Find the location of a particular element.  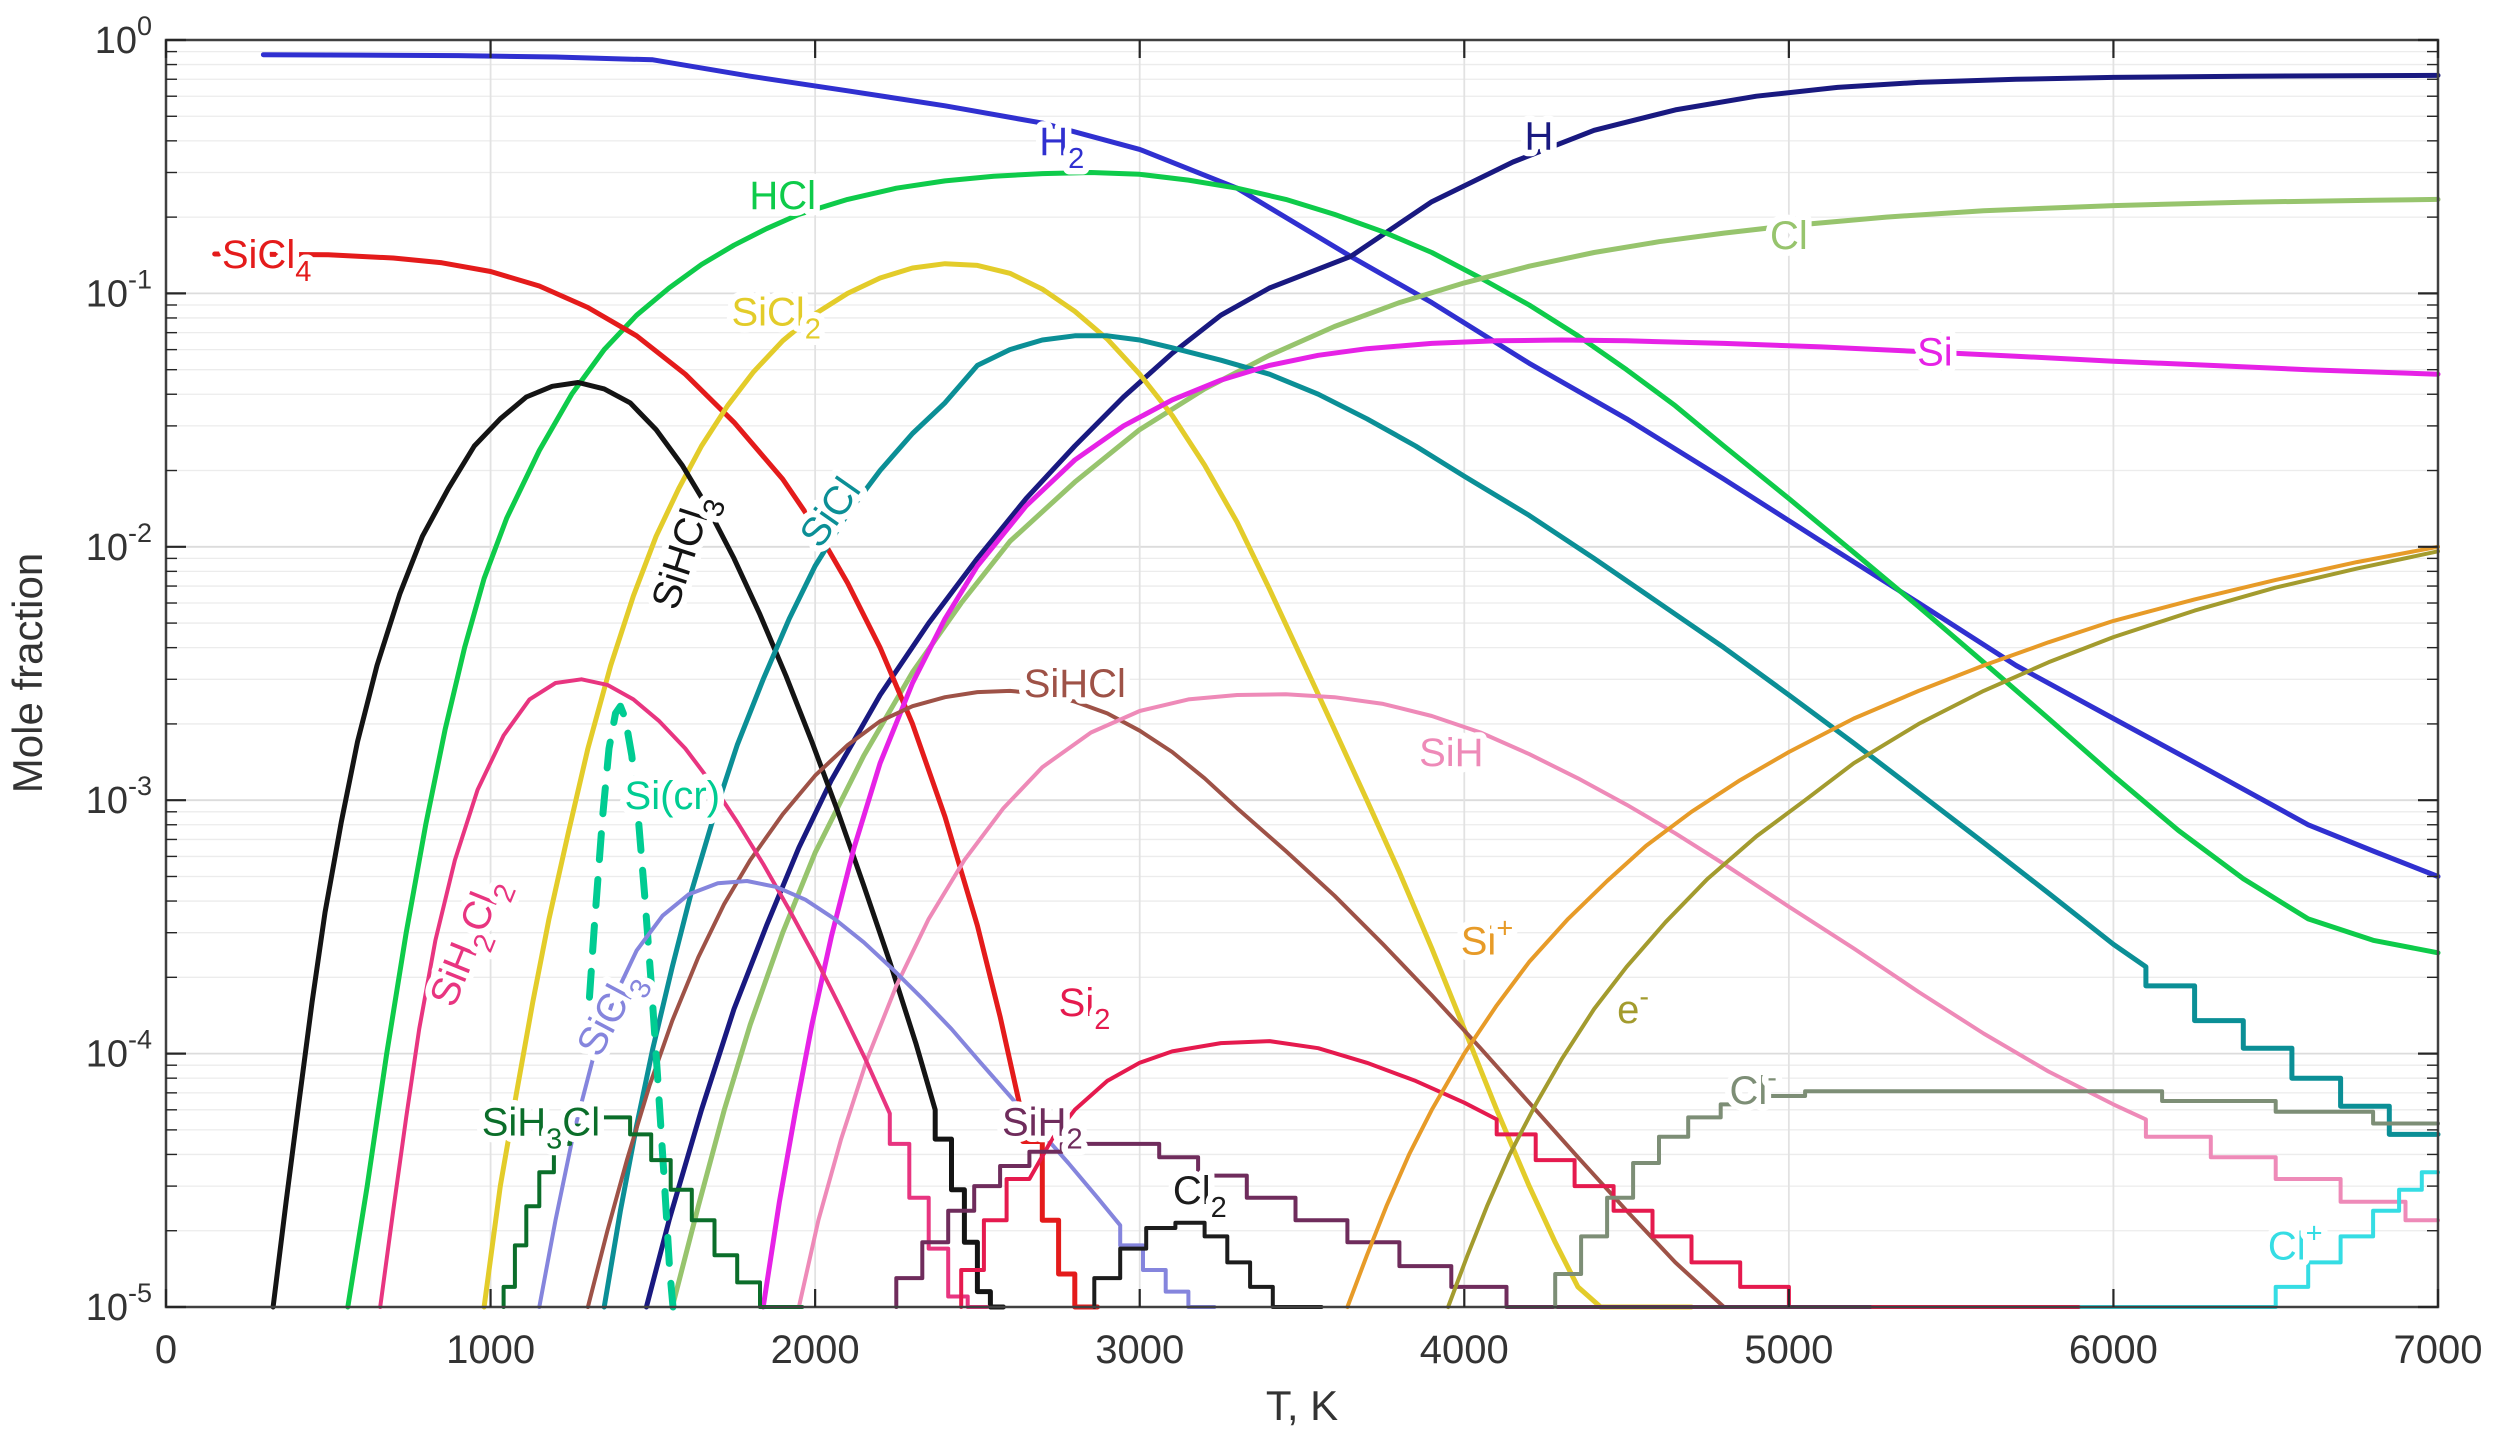

series-label-hcl: HCl is located at coordinates (782, 196).